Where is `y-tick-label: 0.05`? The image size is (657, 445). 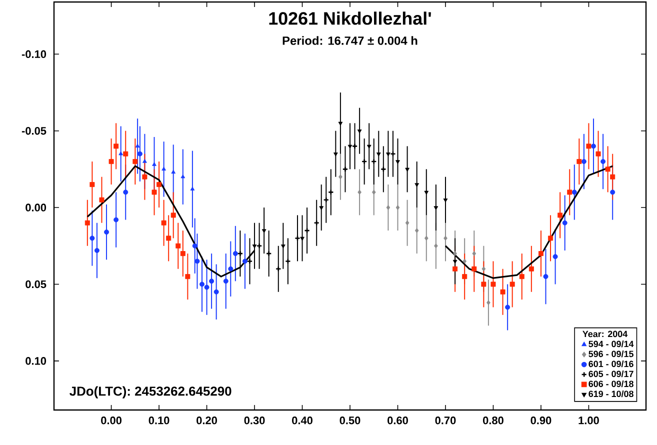 y-tick-label: 0.05 is located at coordinates (36, 284).